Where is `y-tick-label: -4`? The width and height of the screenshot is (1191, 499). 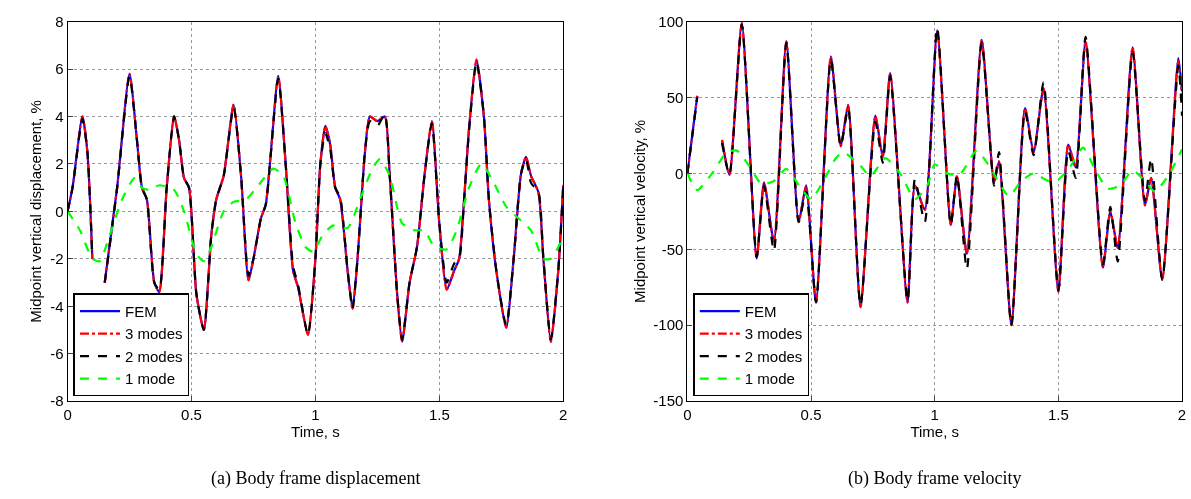
y-tick-label: -4 is located at coordinates (57, 306).